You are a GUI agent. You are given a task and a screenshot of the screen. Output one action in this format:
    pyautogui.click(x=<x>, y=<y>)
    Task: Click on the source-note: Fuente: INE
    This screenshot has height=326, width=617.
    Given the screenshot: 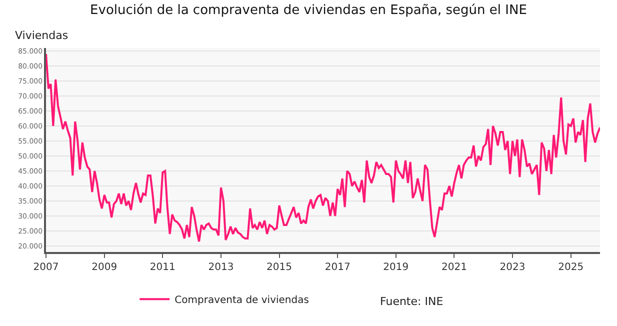 What is the action you would take?
    pyautogui.click(x=412, y=301)
    